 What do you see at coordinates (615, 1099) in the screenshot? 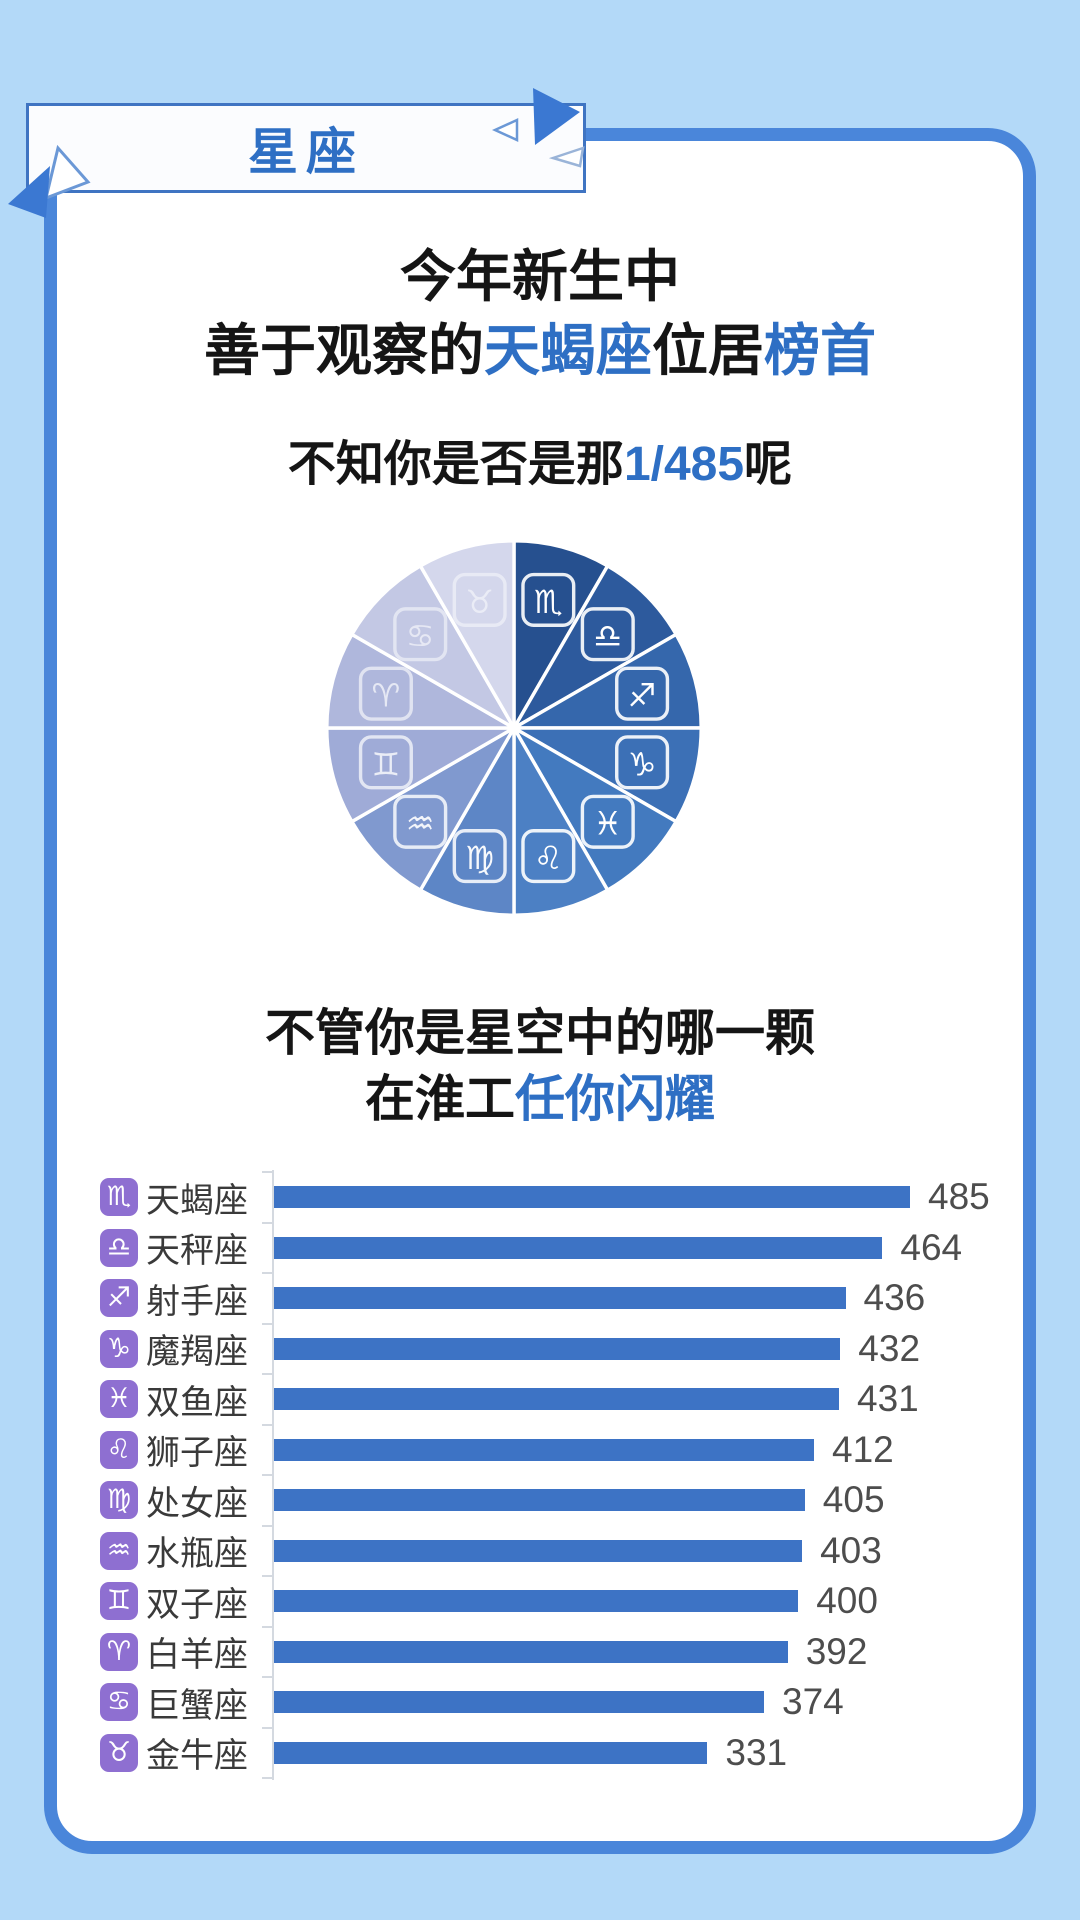
I see `highlight-shine: 任你闪耀` at bounding box center [615, 1099].